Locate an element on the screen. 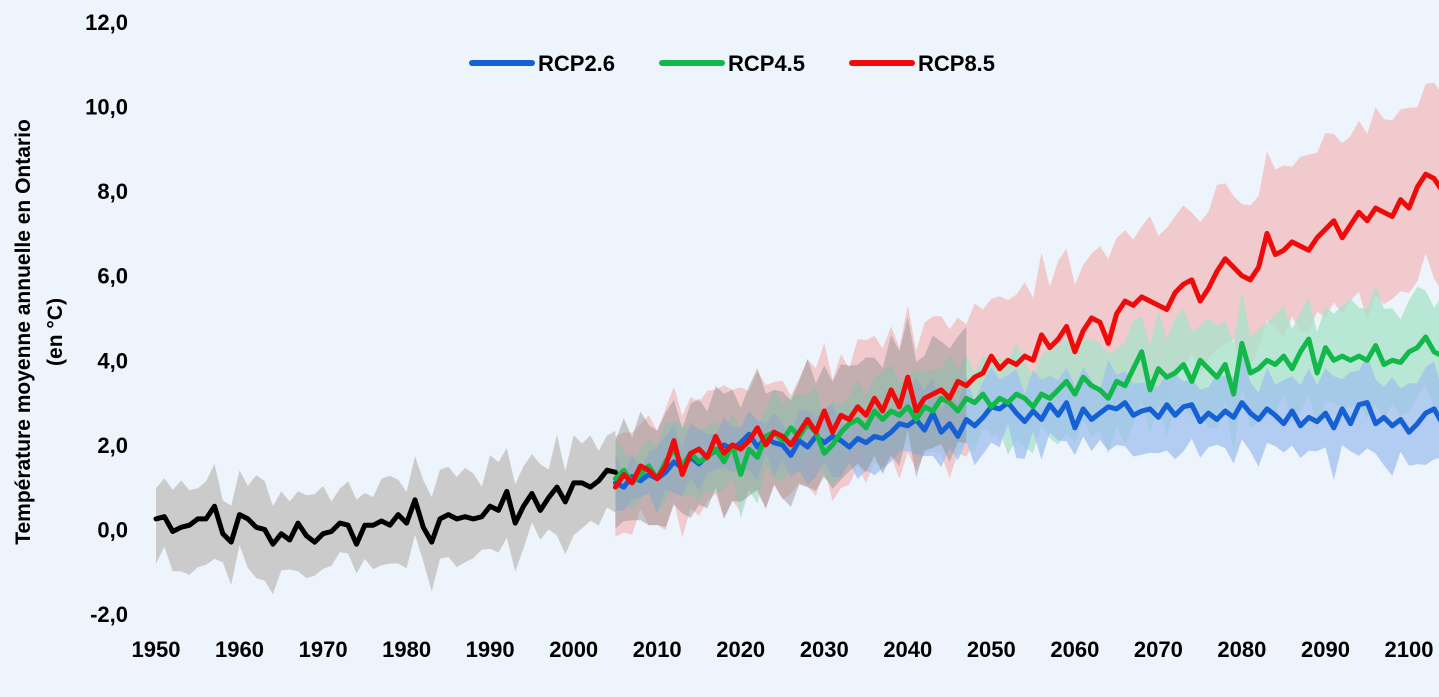 The height and width of the screenshot is (697, 1439). legend-label: RCP8.5 is located at coordinates (956, 63).